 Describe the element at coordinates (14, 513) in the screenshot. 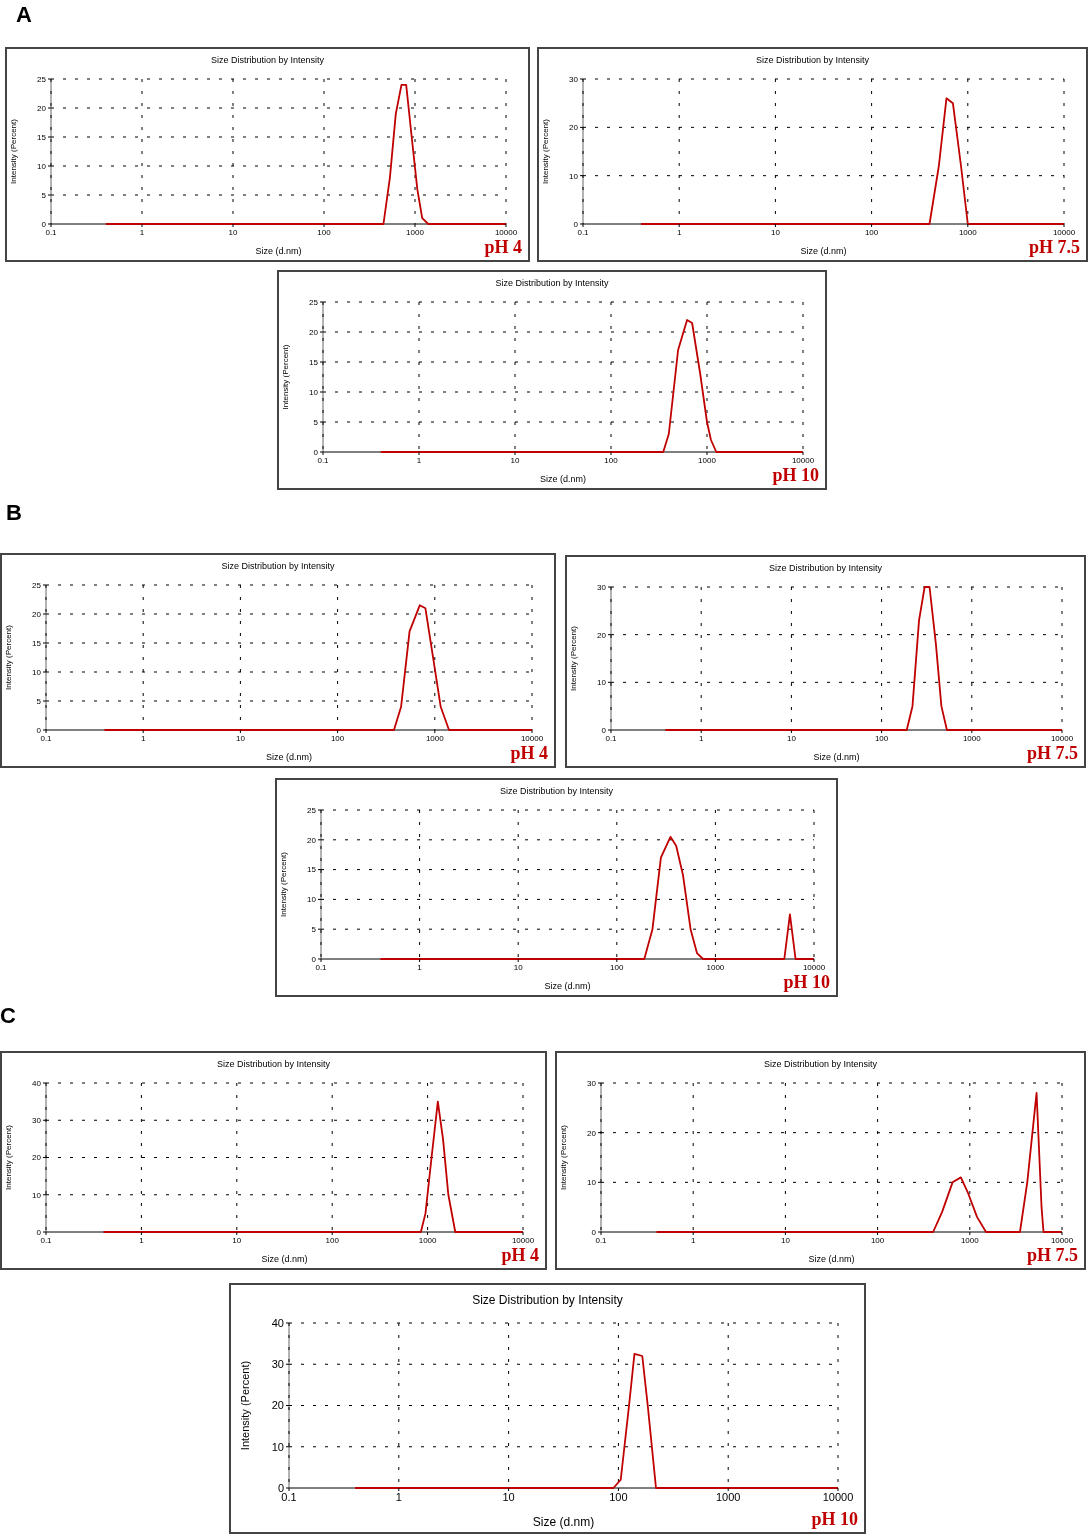

I see `text: B` at that location.